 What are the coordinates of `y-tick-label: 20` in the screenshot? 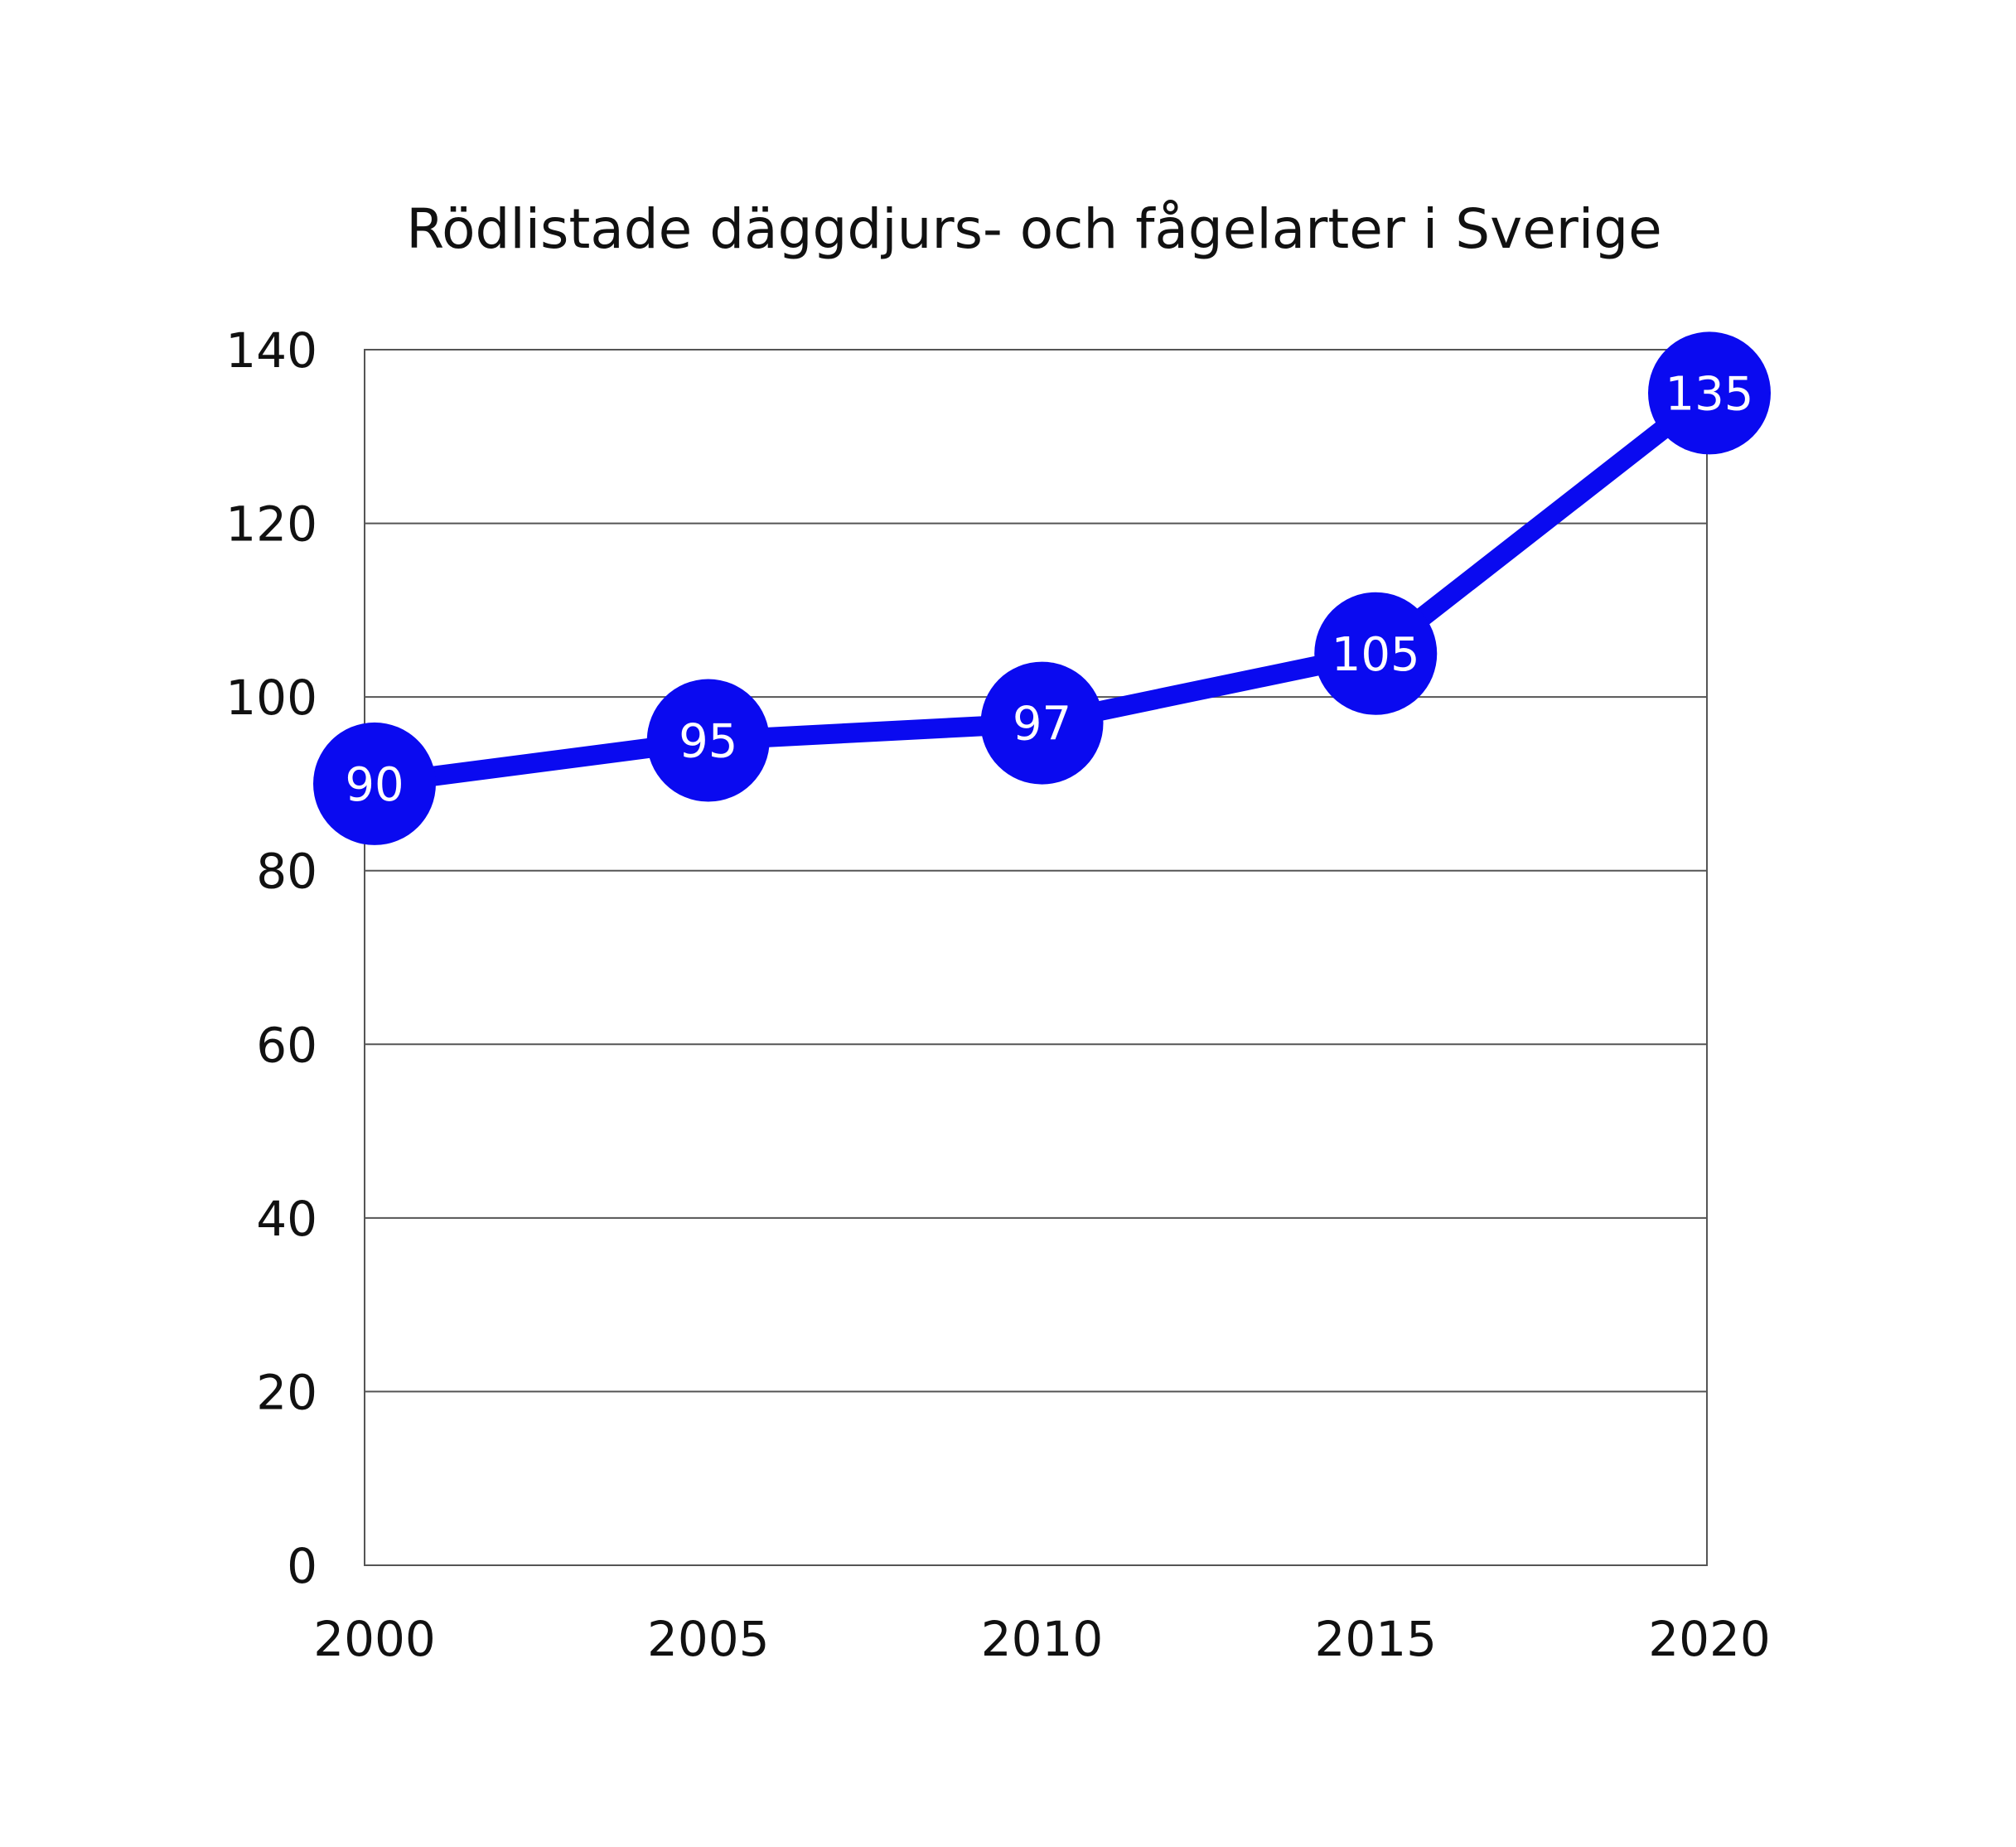 It's located at (286, 1392).